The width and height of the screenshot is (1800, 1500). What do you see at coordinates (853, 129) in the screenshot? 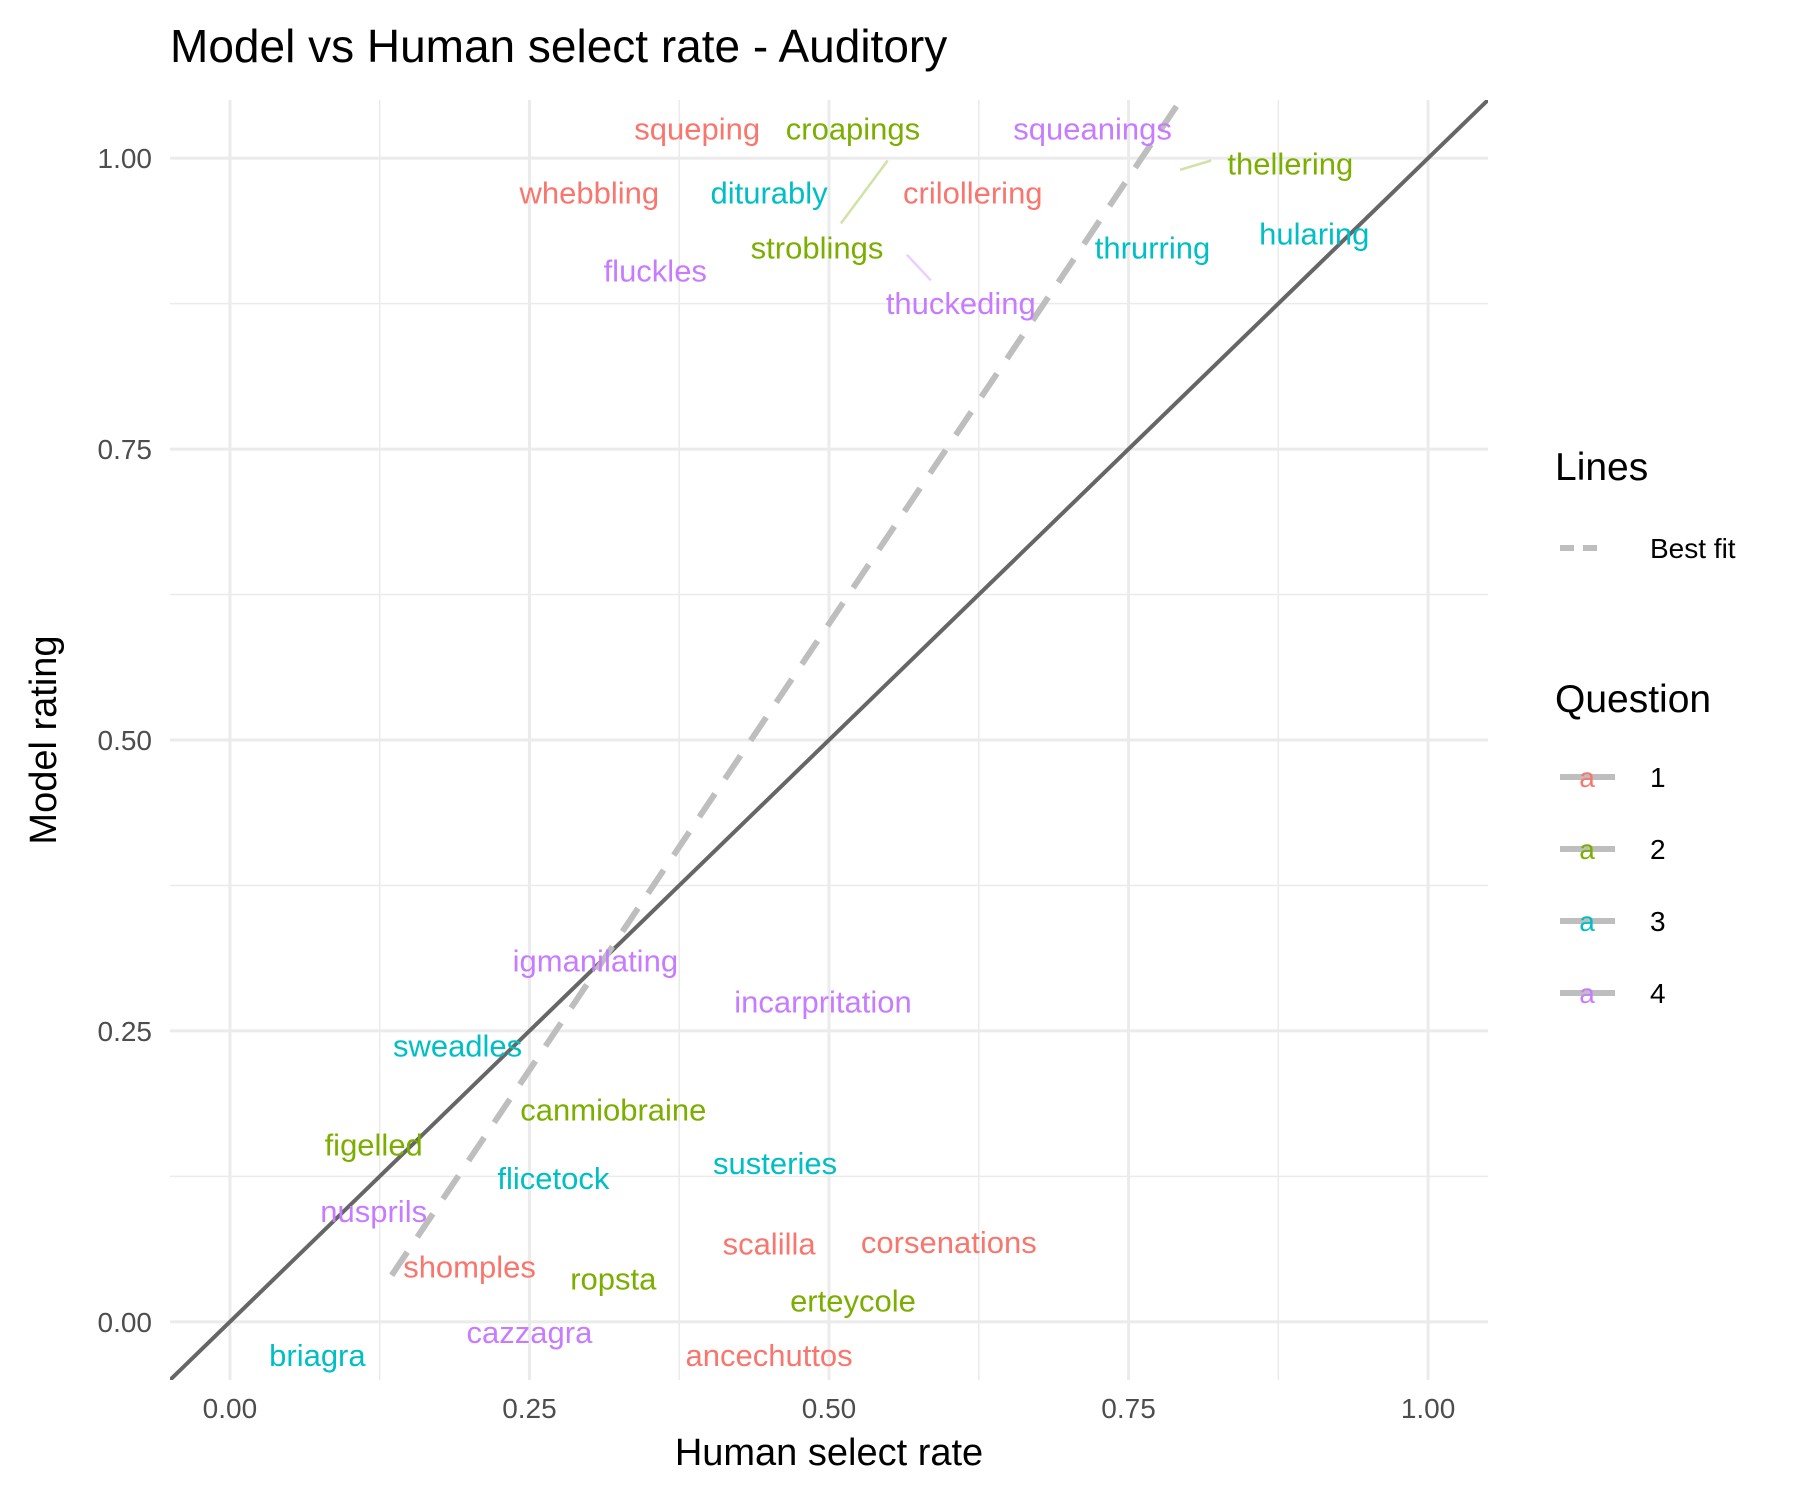
I see `point-label-croapings: croapings` at bounding box center [853, 129].